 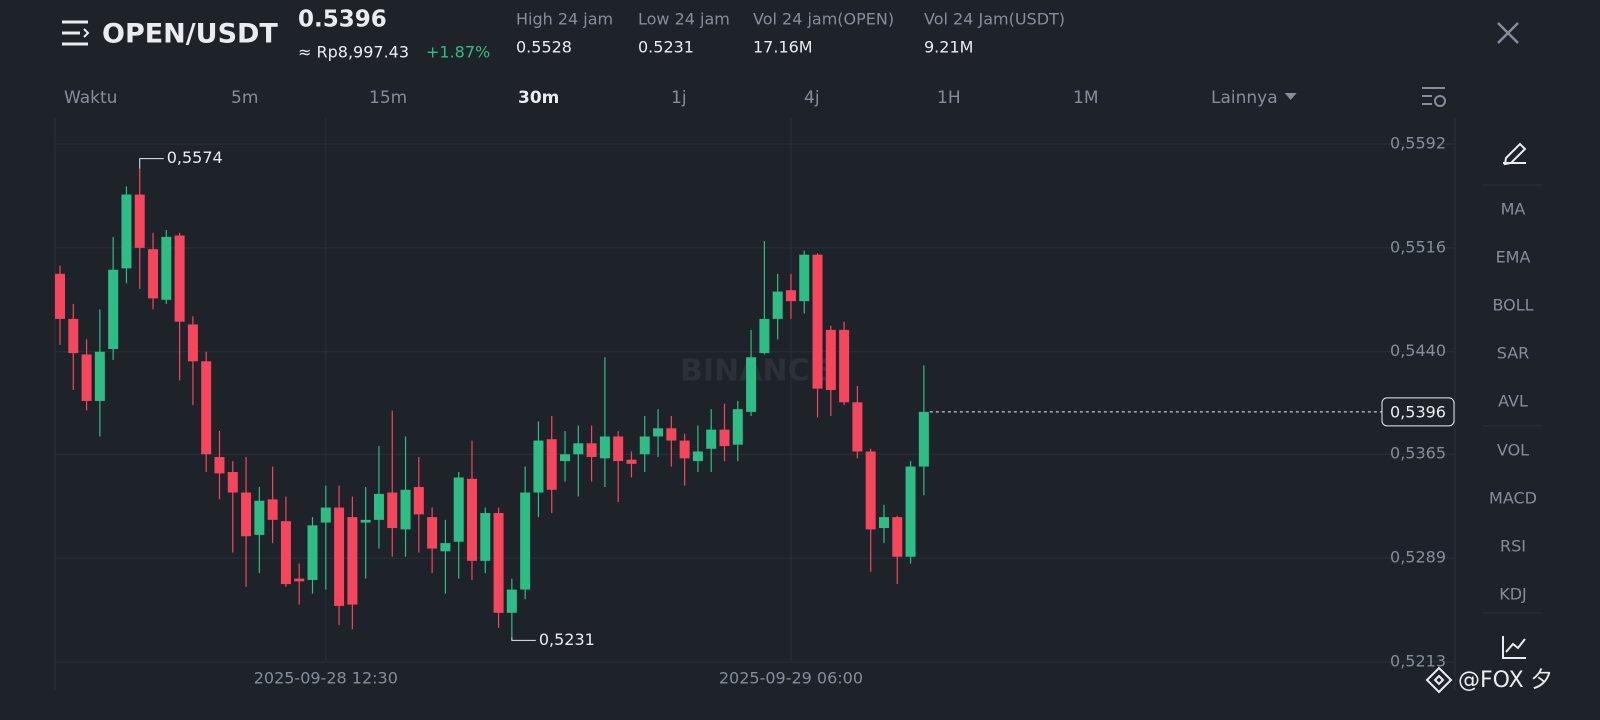 I want to click on timeframe-tab: 1M, so click(x=1085, y=98).